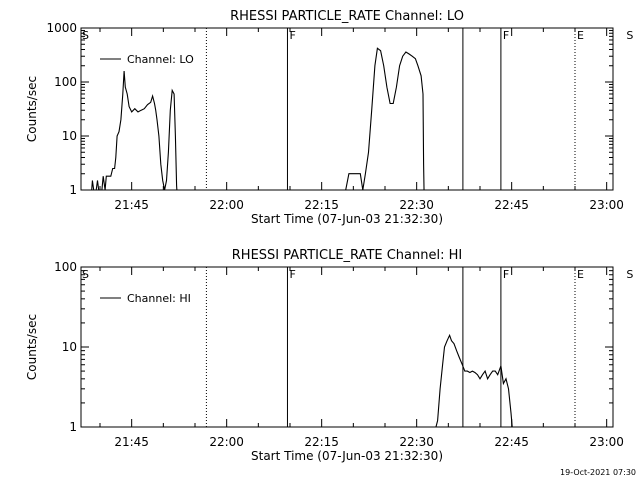  I want to click on chart-title: RHESSI PARTICLE_RATE Channel: LO, so click(347, 16).